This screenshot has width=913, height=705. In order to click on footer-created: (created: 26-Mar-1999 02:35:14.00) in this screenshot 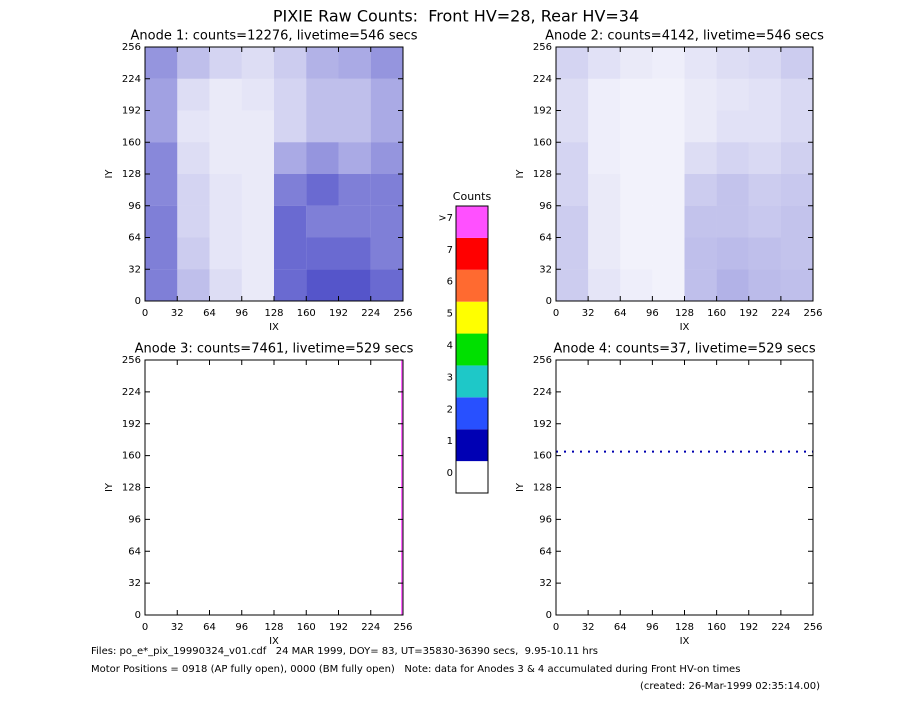, I will do `click(730, 686)`.